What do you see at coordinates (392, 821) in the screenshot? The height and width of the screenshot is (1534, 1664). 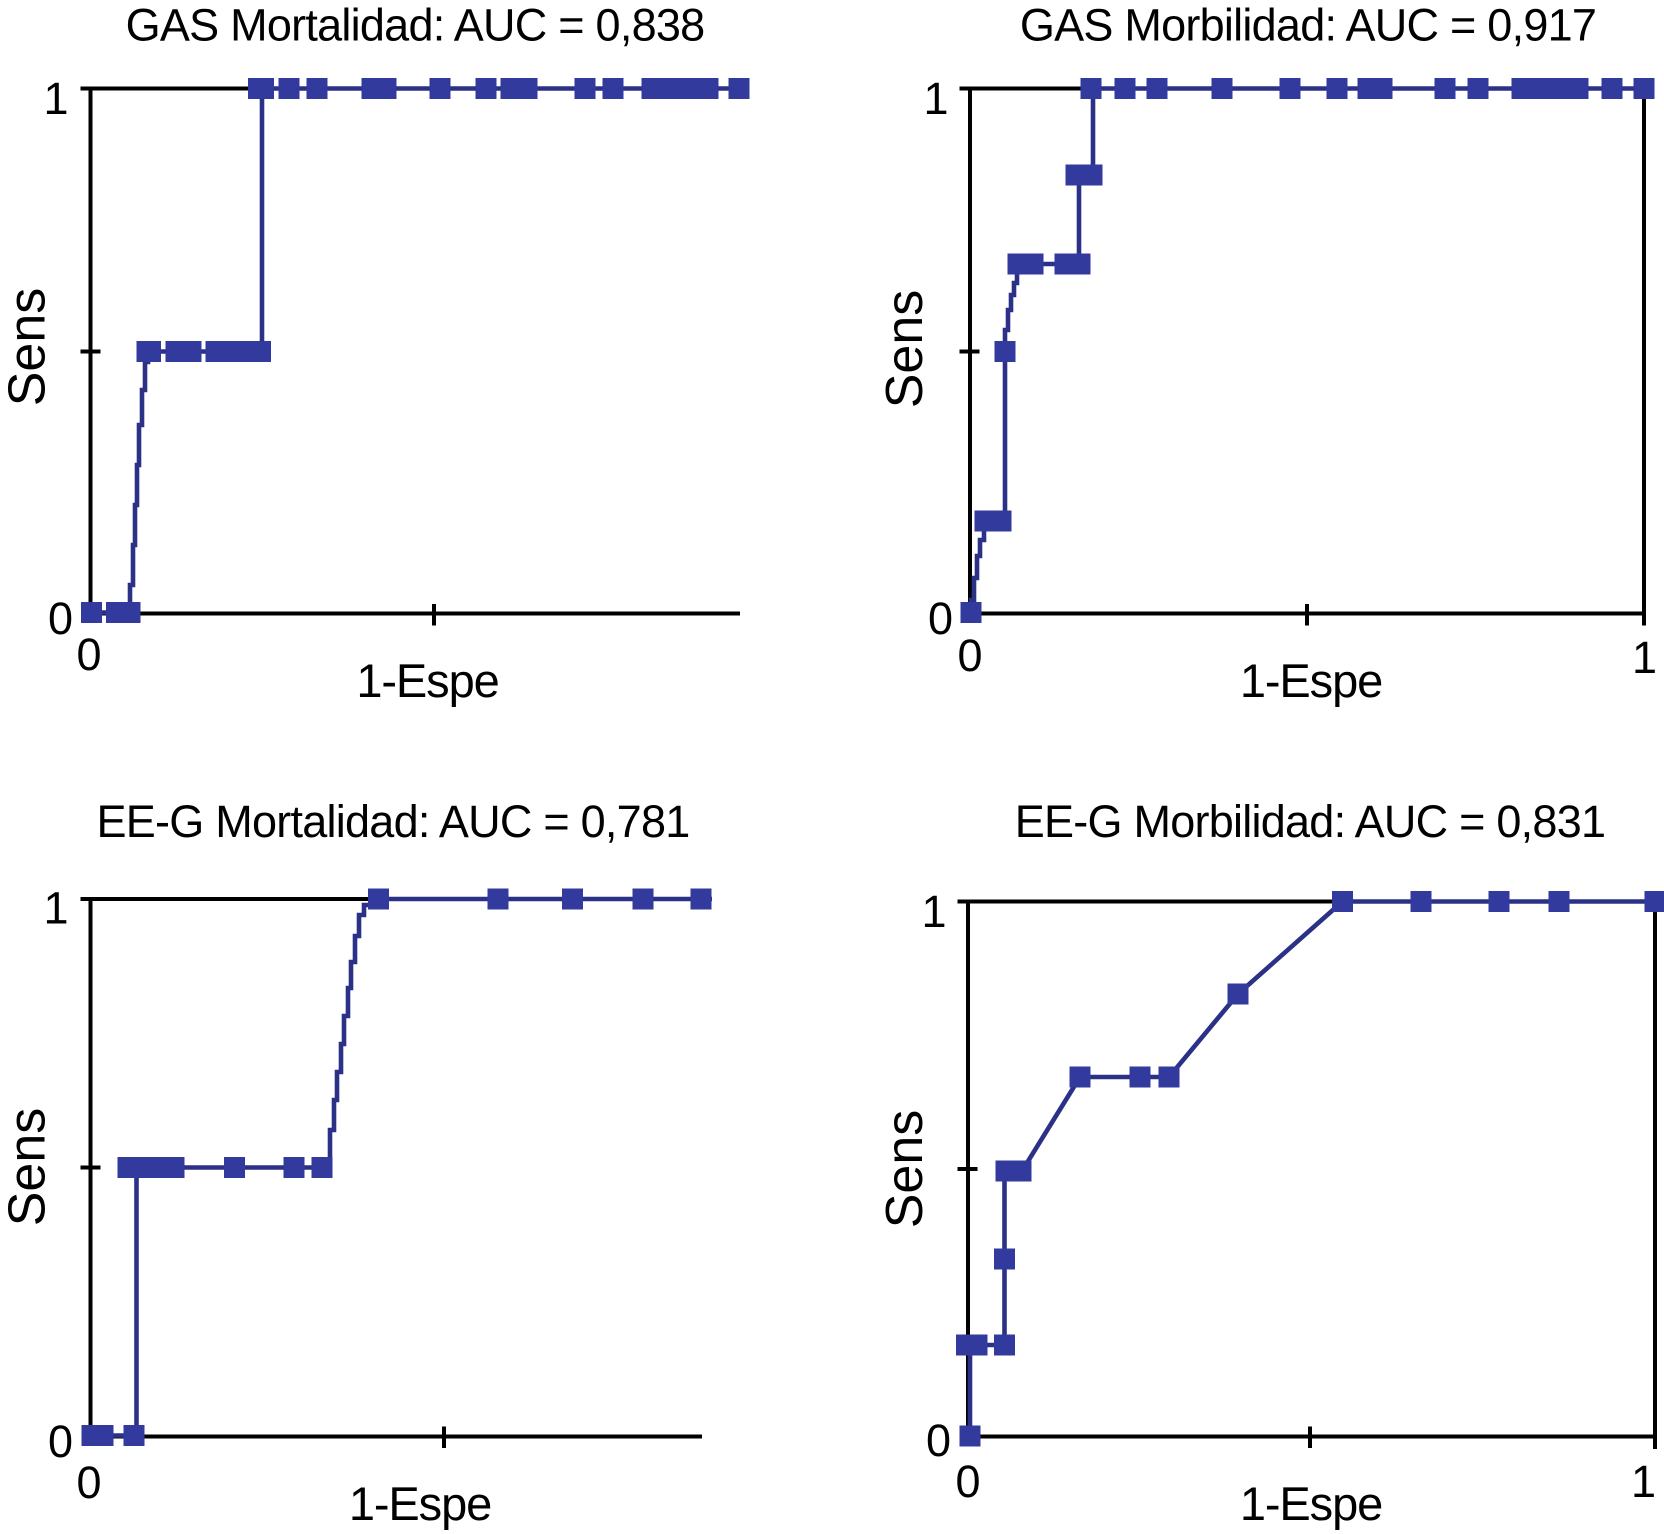 I see `svg-text: EE-G Mortalidad: AUC = 0,781` at bounding box center [392, 821].